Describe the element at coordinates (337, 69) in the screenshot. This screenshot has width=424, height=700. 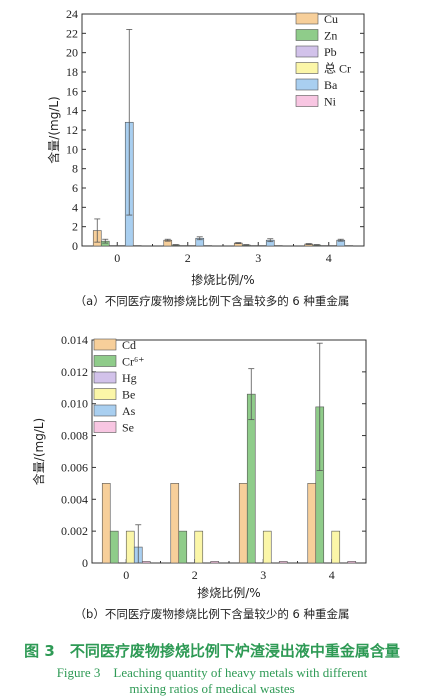
I see `legend-label: 总 Cr` at that location.